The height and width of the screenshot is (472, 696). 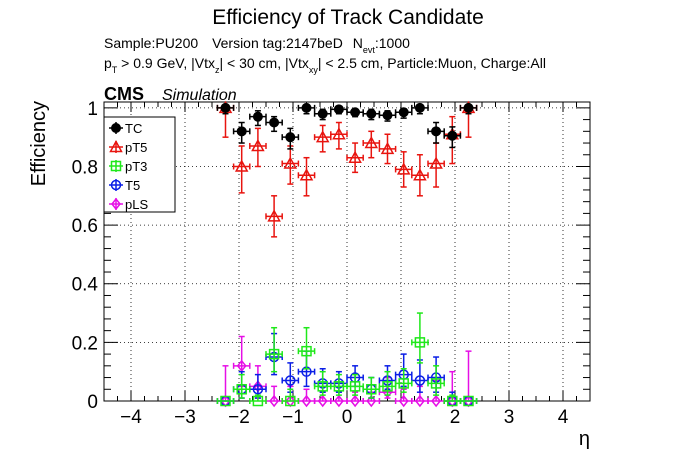 I want to click on vtxz-sub: z, so click(x=217, y=70).